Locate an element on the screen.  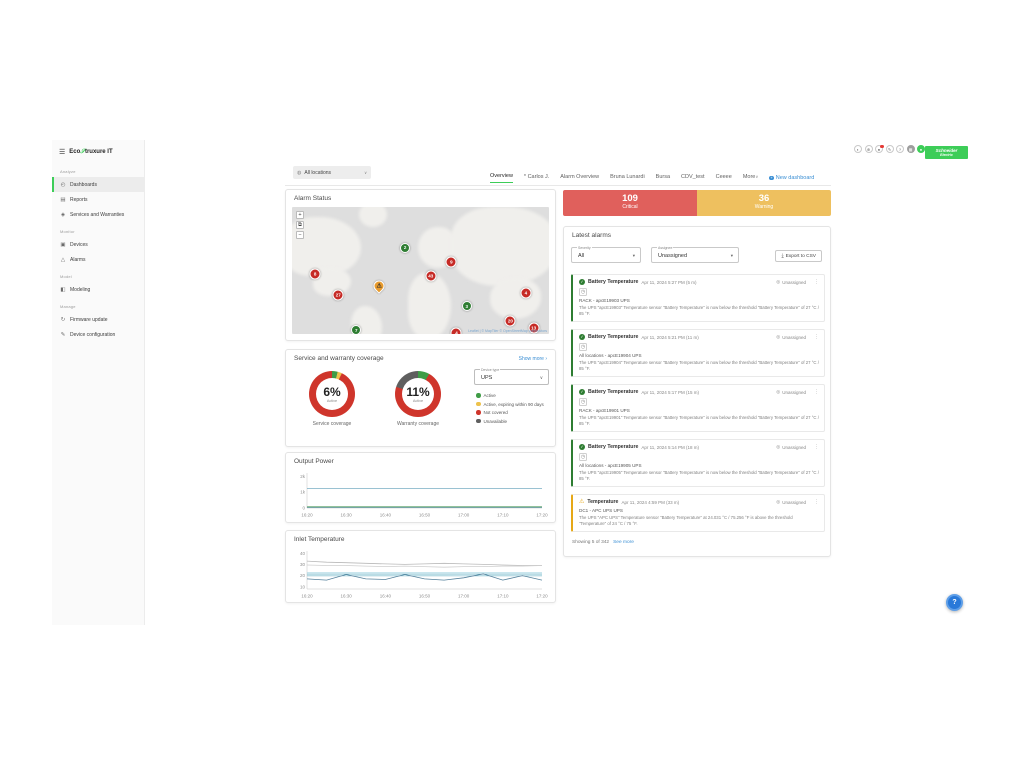
tab-bursa: Bursa is located at coordinates (663, 178).